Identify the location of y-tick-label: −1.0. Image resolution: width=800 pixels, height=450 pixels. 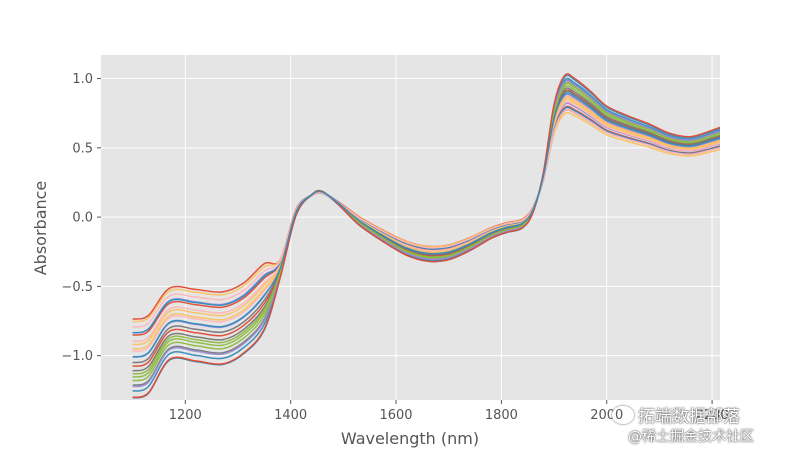
(77, 356).